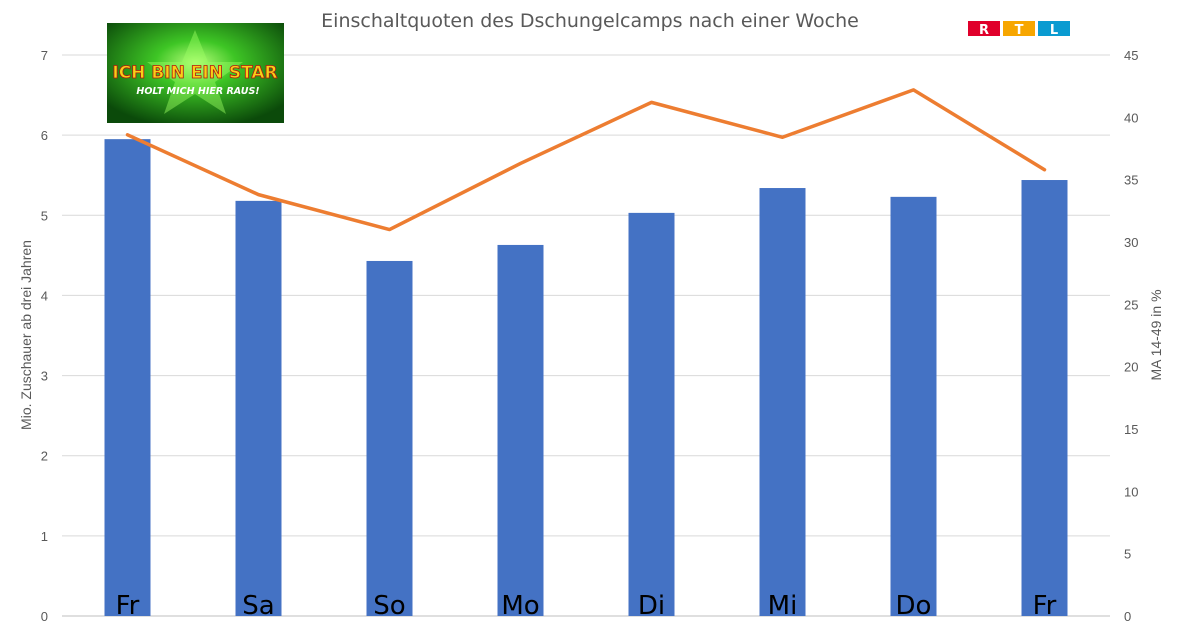  What do you see at coordinates (258, 606) in the screenshot?
I see `category-label: Sa` at bounding box center [258, 606].